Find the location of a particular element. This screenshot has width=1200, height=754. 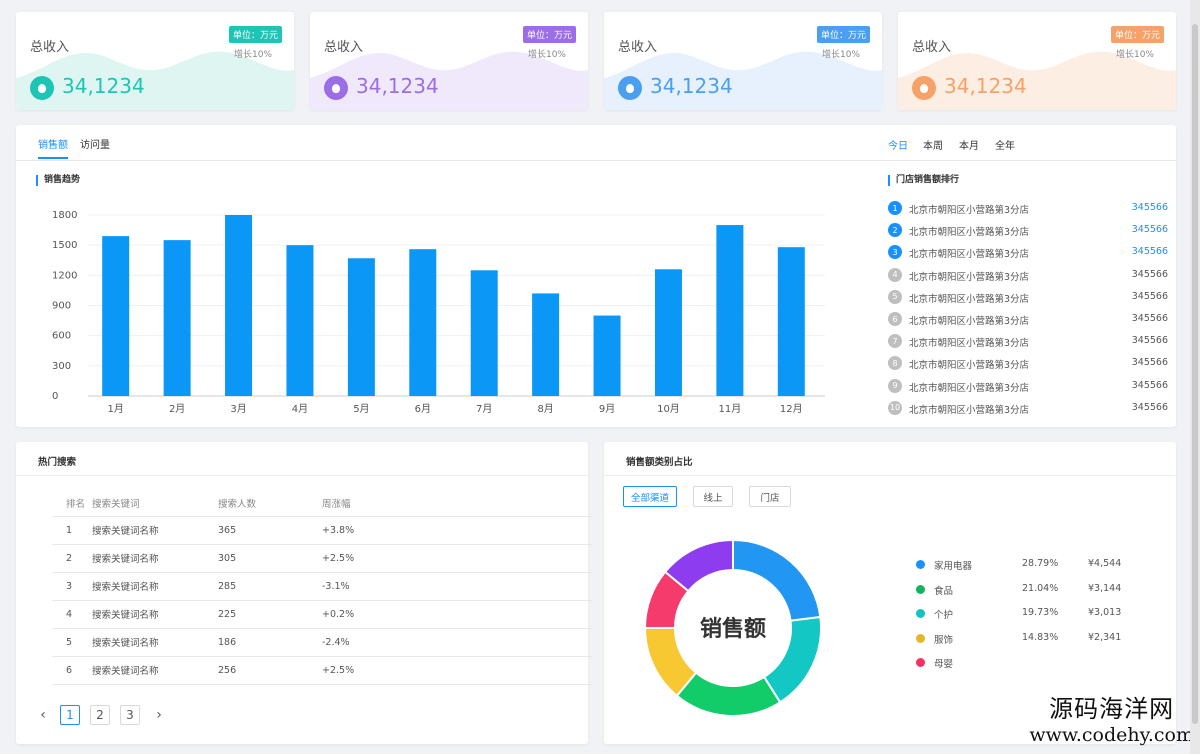

table-row: 5 搜索关键词名称 186 -2.4% is located at coordinates (322, 642).